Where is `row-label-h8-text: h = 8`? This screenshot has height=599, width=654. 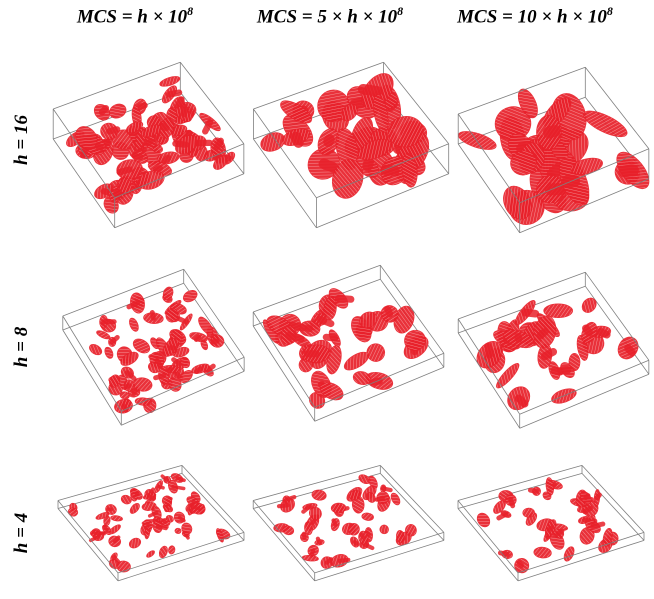
row-label-h8-text: h = 8 is located at coordinates (21, 347).